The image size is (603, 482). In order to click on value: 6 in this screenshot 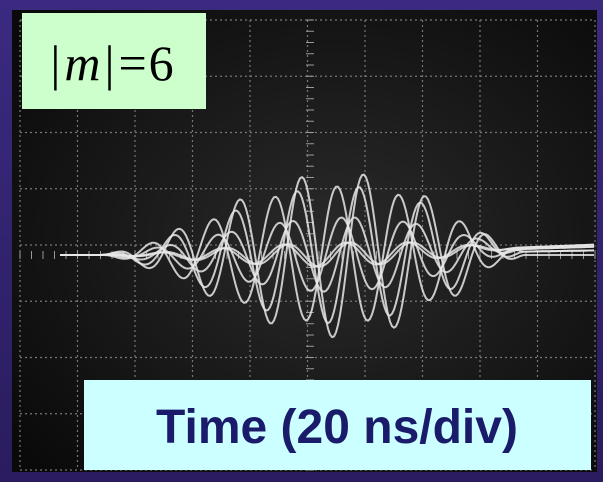, I will do `click(161, 63)`.